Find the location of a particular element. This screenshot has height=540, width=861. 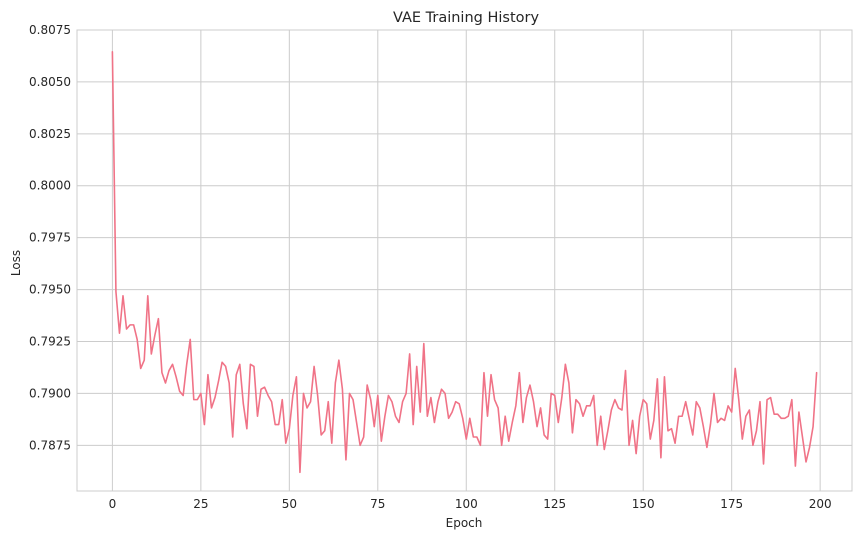

y-tick-label: 0.8025 is located at coordinates (50, 134).